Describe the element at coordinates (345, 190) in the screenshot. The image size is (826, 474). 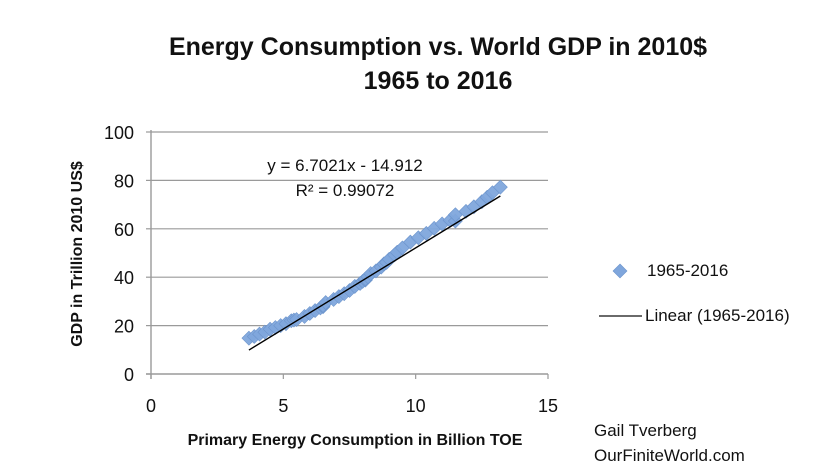
I see `trendline-r2: R² = 0.99072` at that location.